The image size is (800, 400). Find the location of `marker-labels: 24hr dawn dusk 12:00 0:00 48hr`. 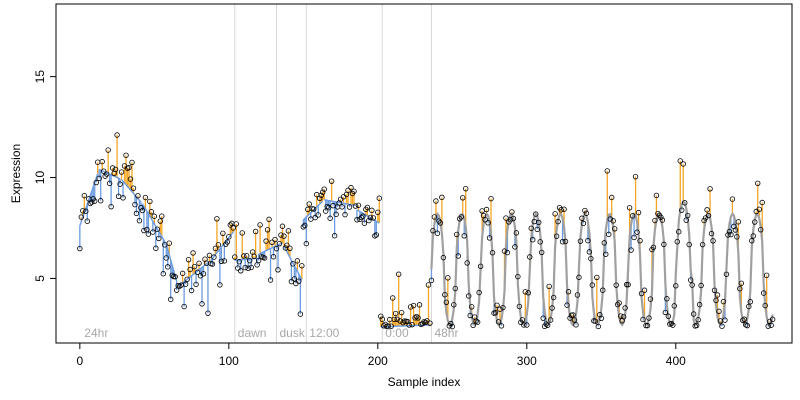

marker-labels: 24hr dawn dusk 12:00 0:00 48hr is located at coordinates (271, 333).